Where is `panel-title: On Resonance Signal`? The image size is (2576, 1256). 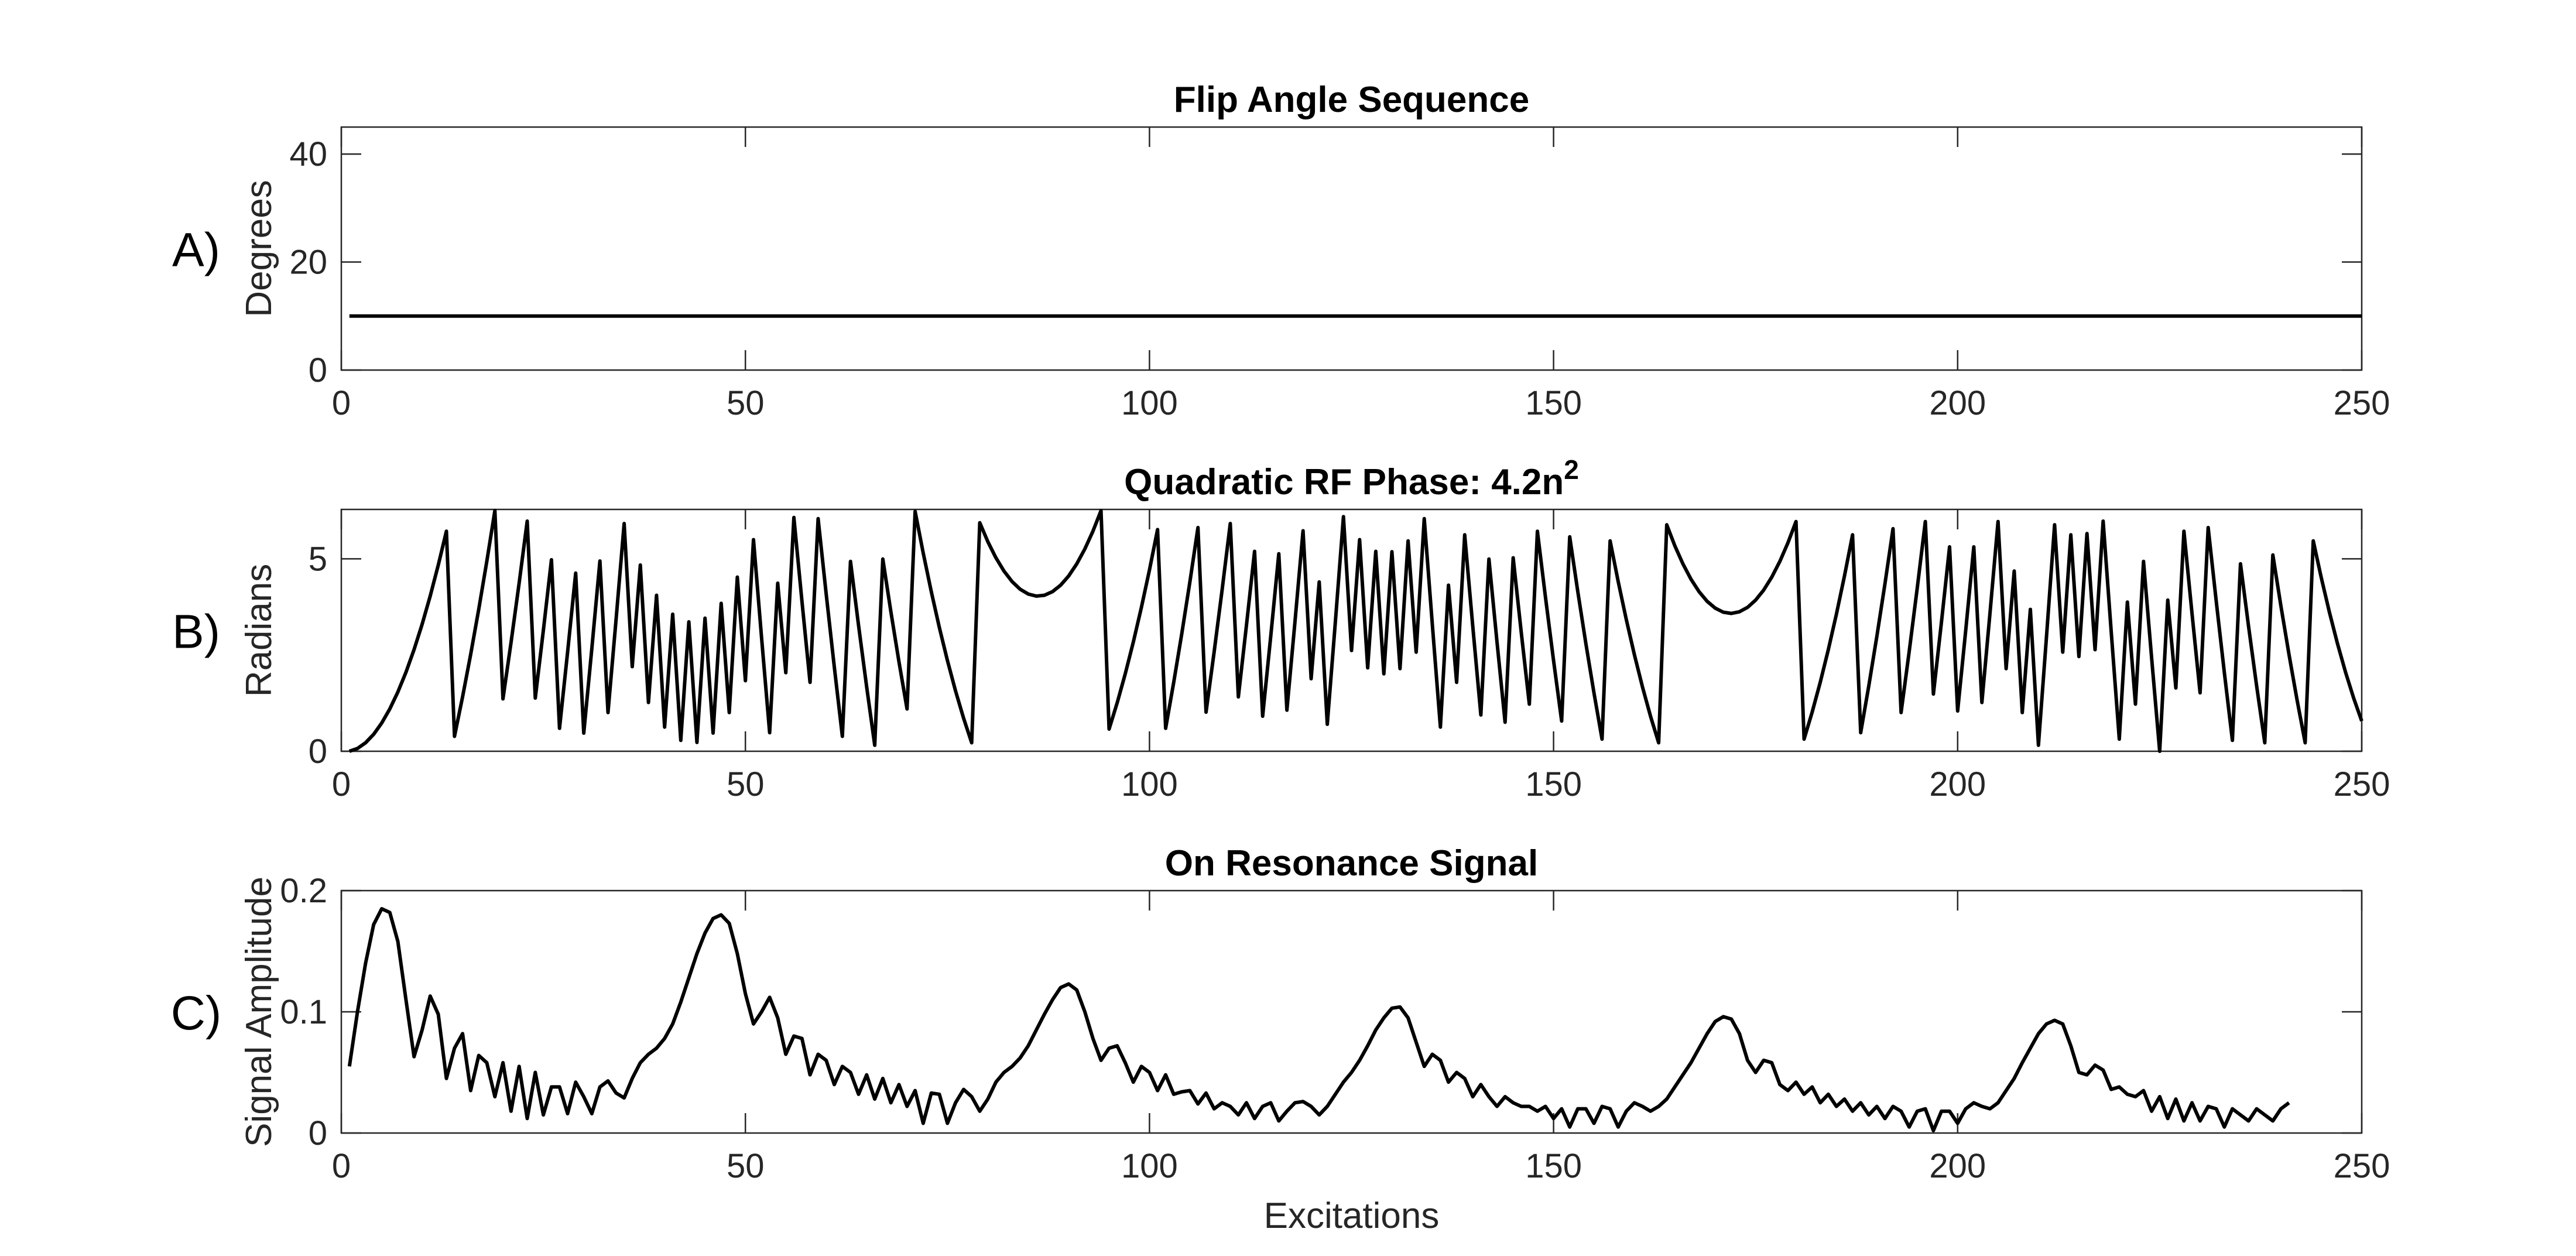 panel-title: On Resonance Signal is located at coordinates (1351, 863).